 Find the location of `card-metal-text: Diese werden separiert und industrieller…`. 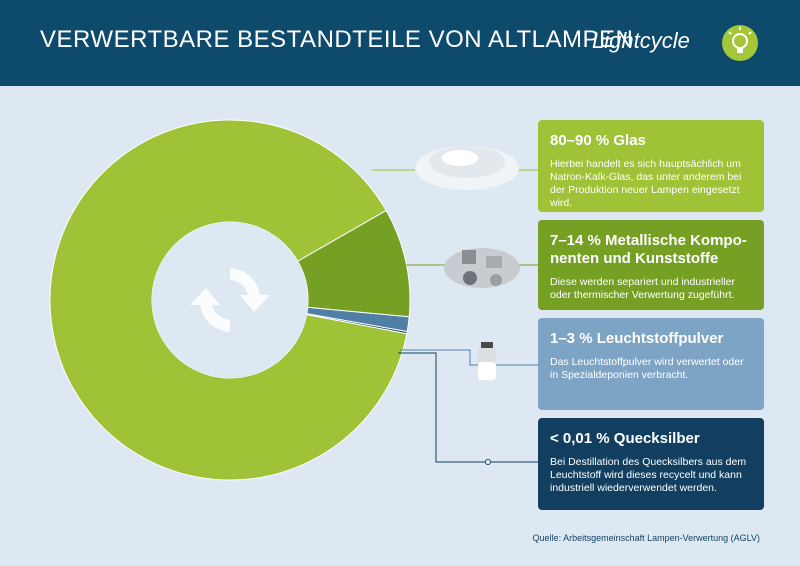

card-metal-text: Diese werden separiert und industrieller… is located at coordinates (643, 288).